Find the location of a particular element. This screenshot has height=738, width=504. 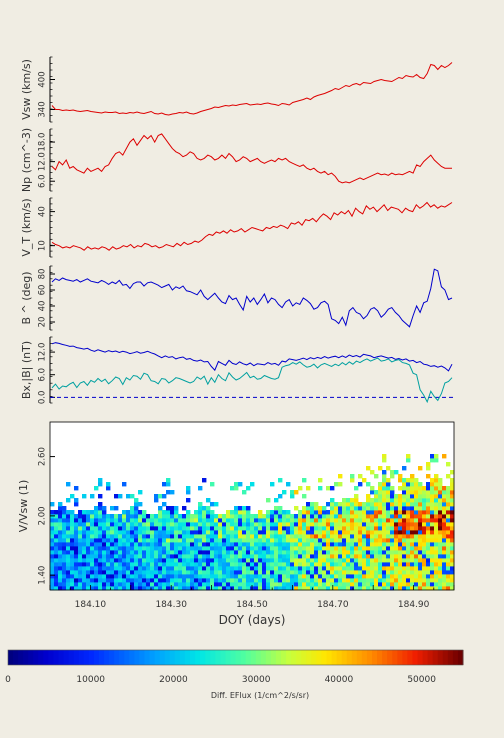

y-axis-label: Np (cm^-3) is located at coordinates (26, 160).